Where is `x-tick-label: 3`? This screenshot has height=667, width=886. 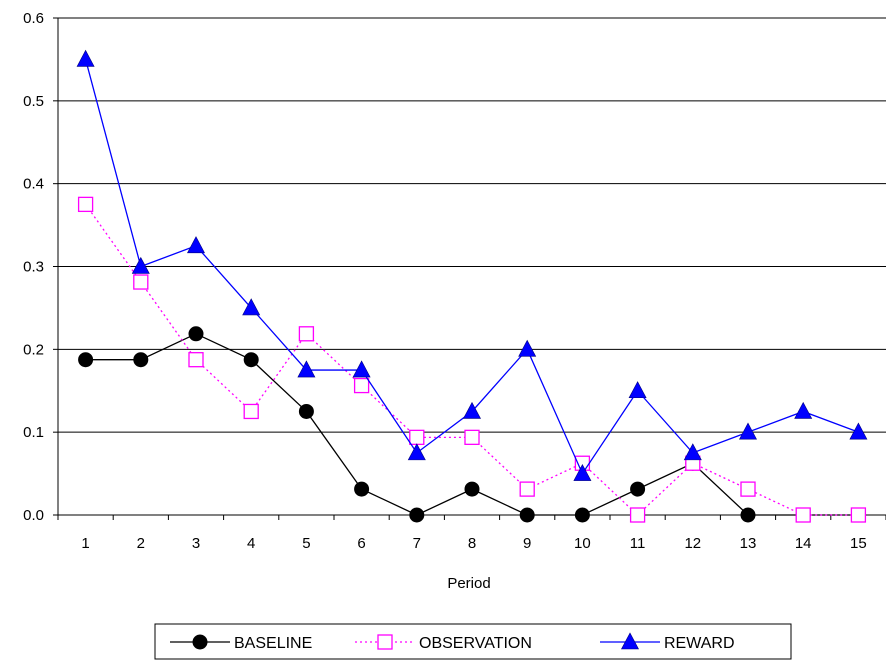 x-tick-label: 3 is located at coordinates (196, 543).